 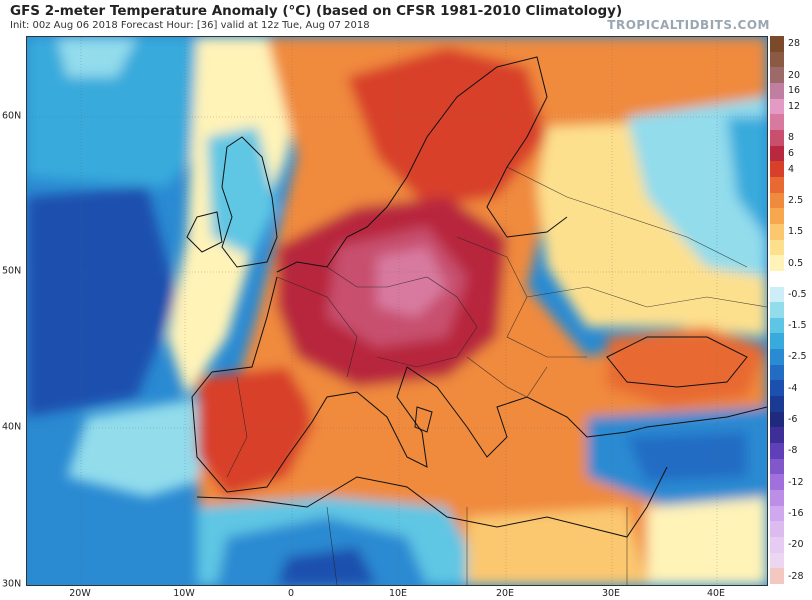 I want to click on legend-level: 6, so click(x=791, y=153).